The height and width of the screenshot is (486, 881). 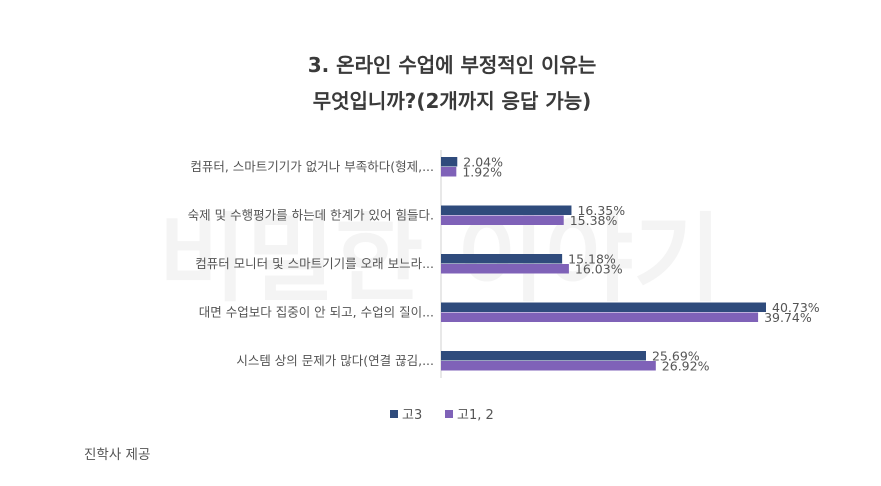 What do you see at coordinates (483, 162) in the screenshot?
I see `value-label: 2.04%` at bounding box center [483, 162].